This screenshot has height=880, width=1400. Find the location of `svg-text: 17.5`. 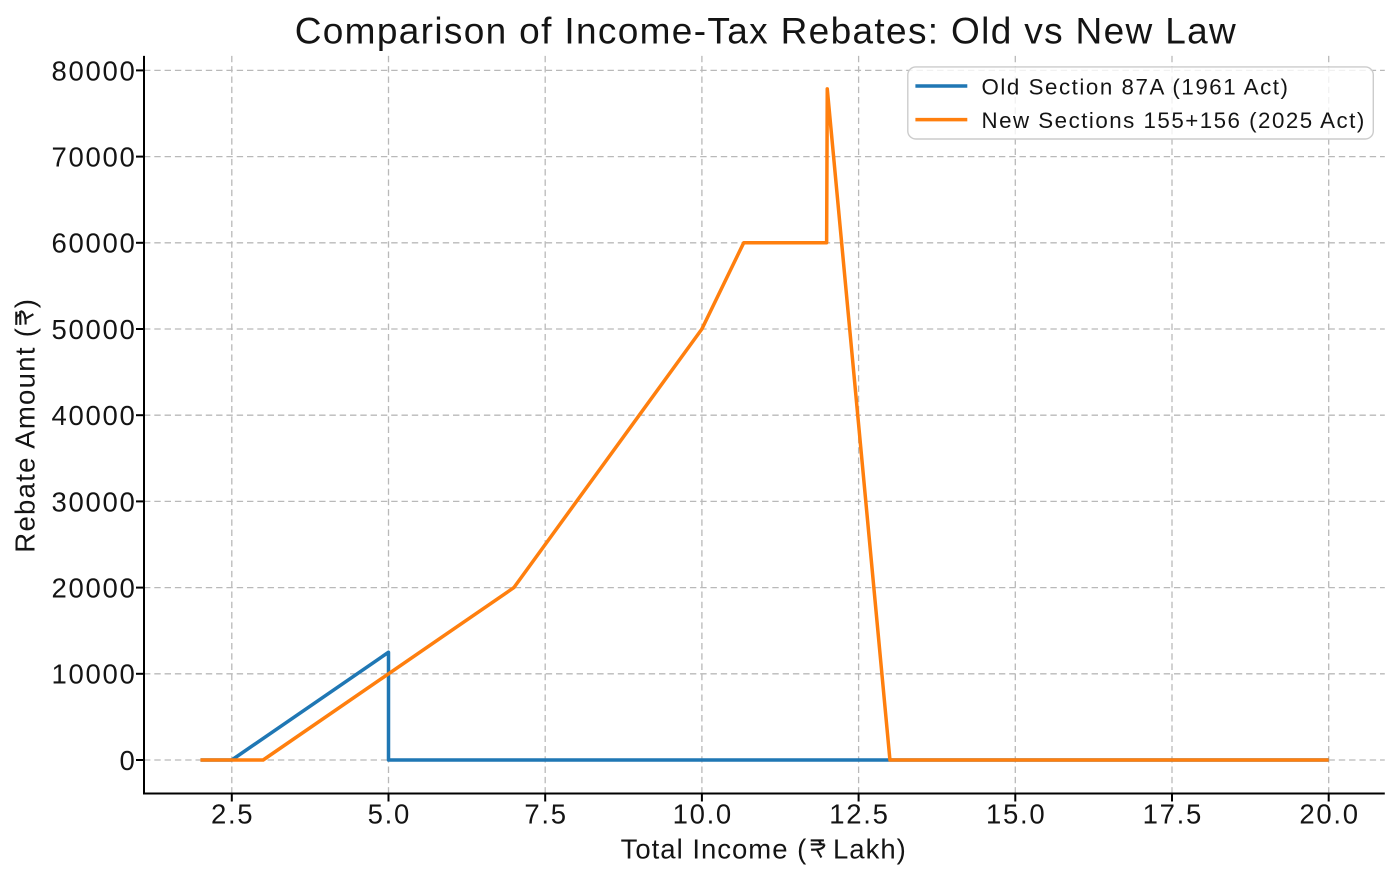

svg-text: 17.5 is located at coordinates (1173, 814).